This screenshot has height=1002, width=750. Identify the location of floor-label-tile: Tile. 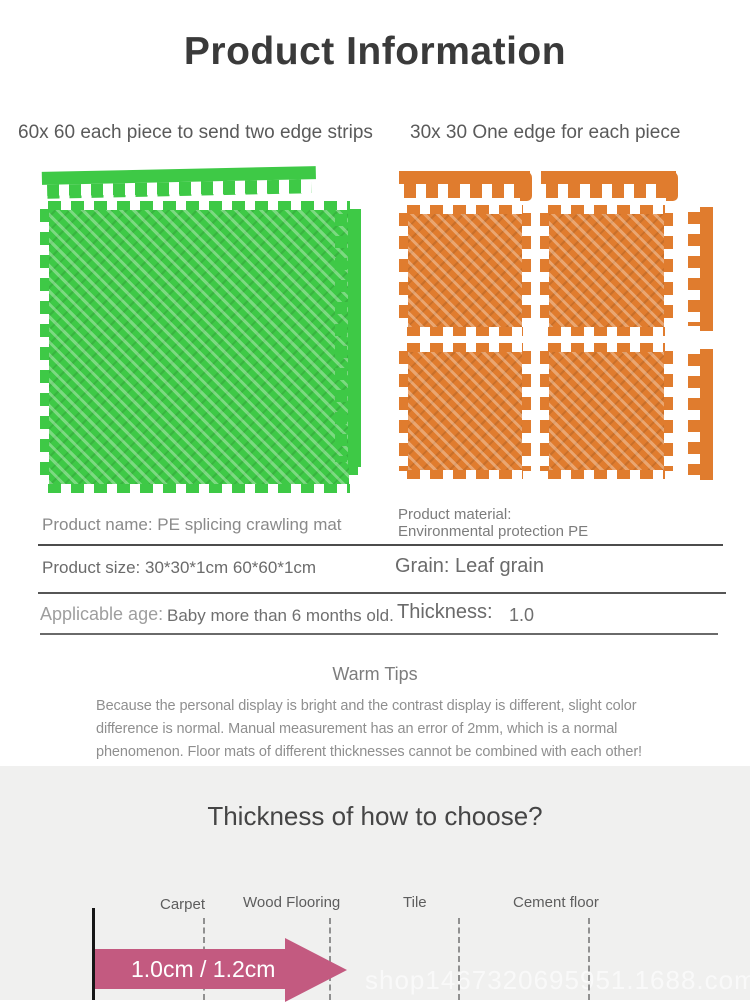
(415, 902).